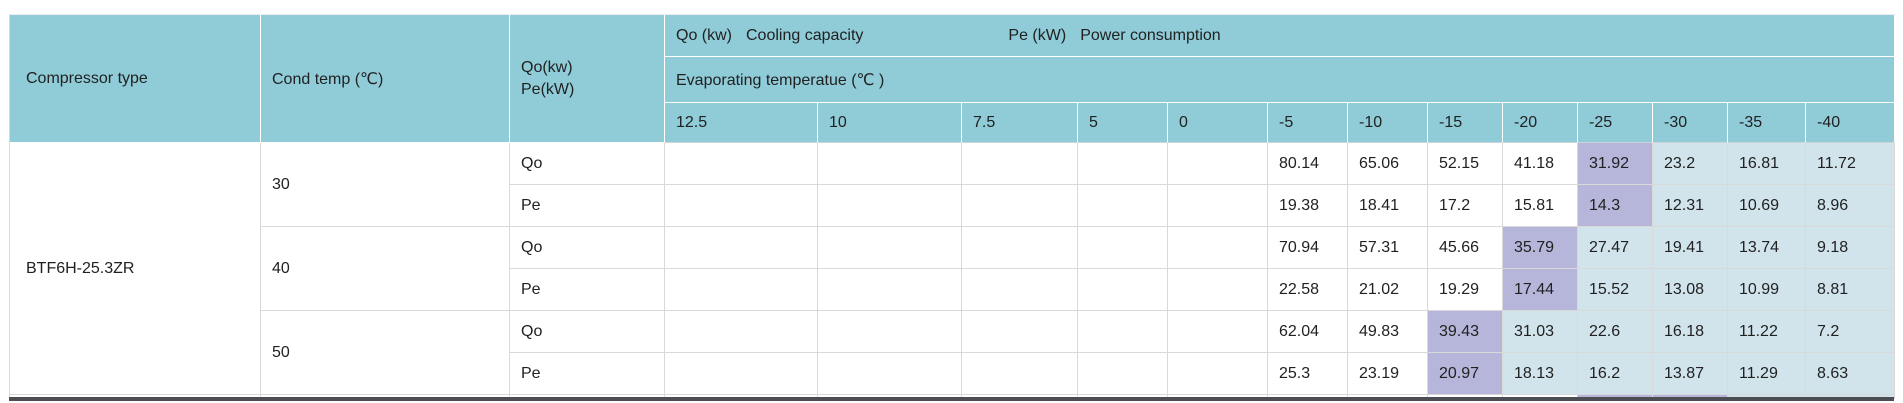 This screenshot has height=403, width=1903. I want to click on value-cell-shaded: 15.52, so click(1615, 290).